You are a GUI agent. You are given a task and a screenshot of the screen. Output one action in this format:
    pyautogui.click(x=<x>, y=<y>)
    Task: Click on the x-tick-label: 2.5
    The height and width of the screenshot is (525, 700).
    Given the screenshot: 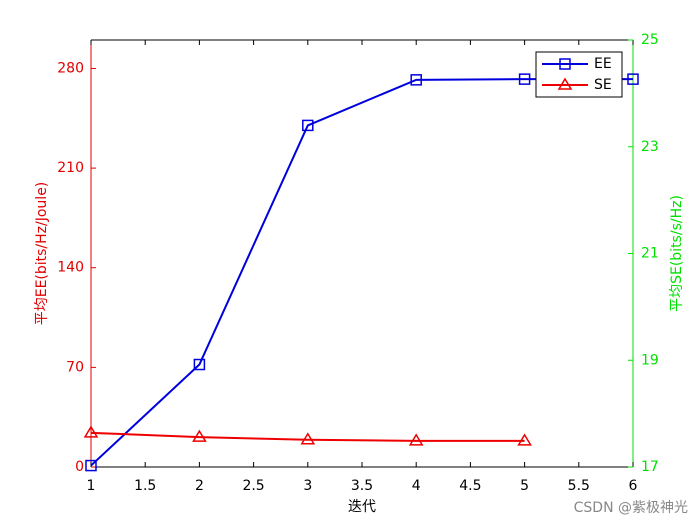 What is the action you would take?
    pyautogui.click(x=253, y=486)
    